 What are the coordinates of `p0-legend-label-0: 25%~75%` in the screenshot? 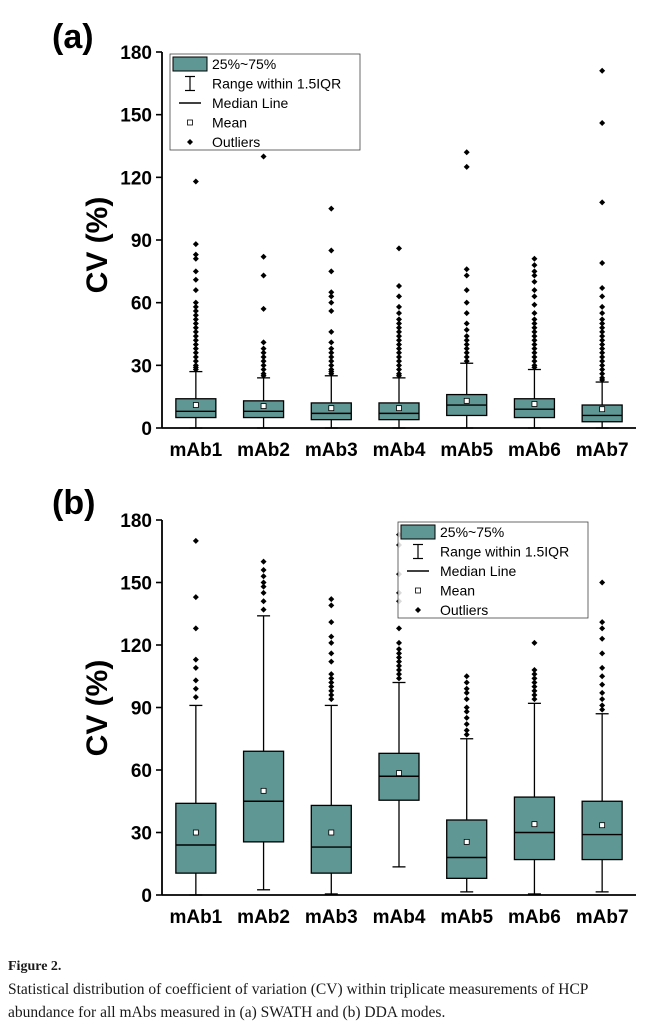 It's located at (244, 64).